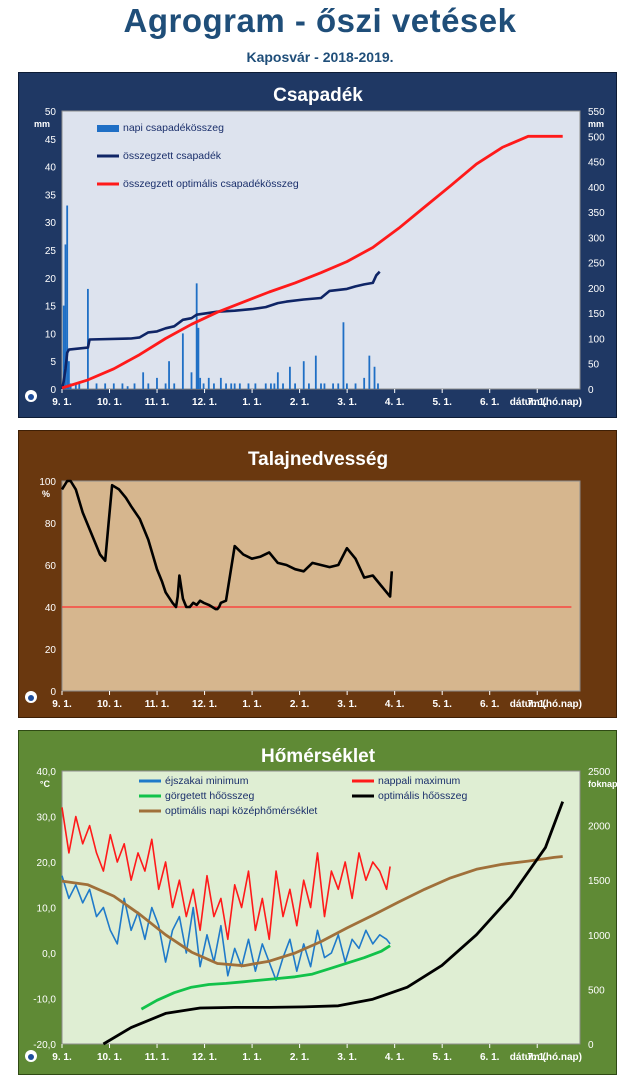  Describe the element at coordinates (211, 184) in the screenshot. I see `legend-optimal-precip-label: összegzett optimális csapadékösszeg` at that location.